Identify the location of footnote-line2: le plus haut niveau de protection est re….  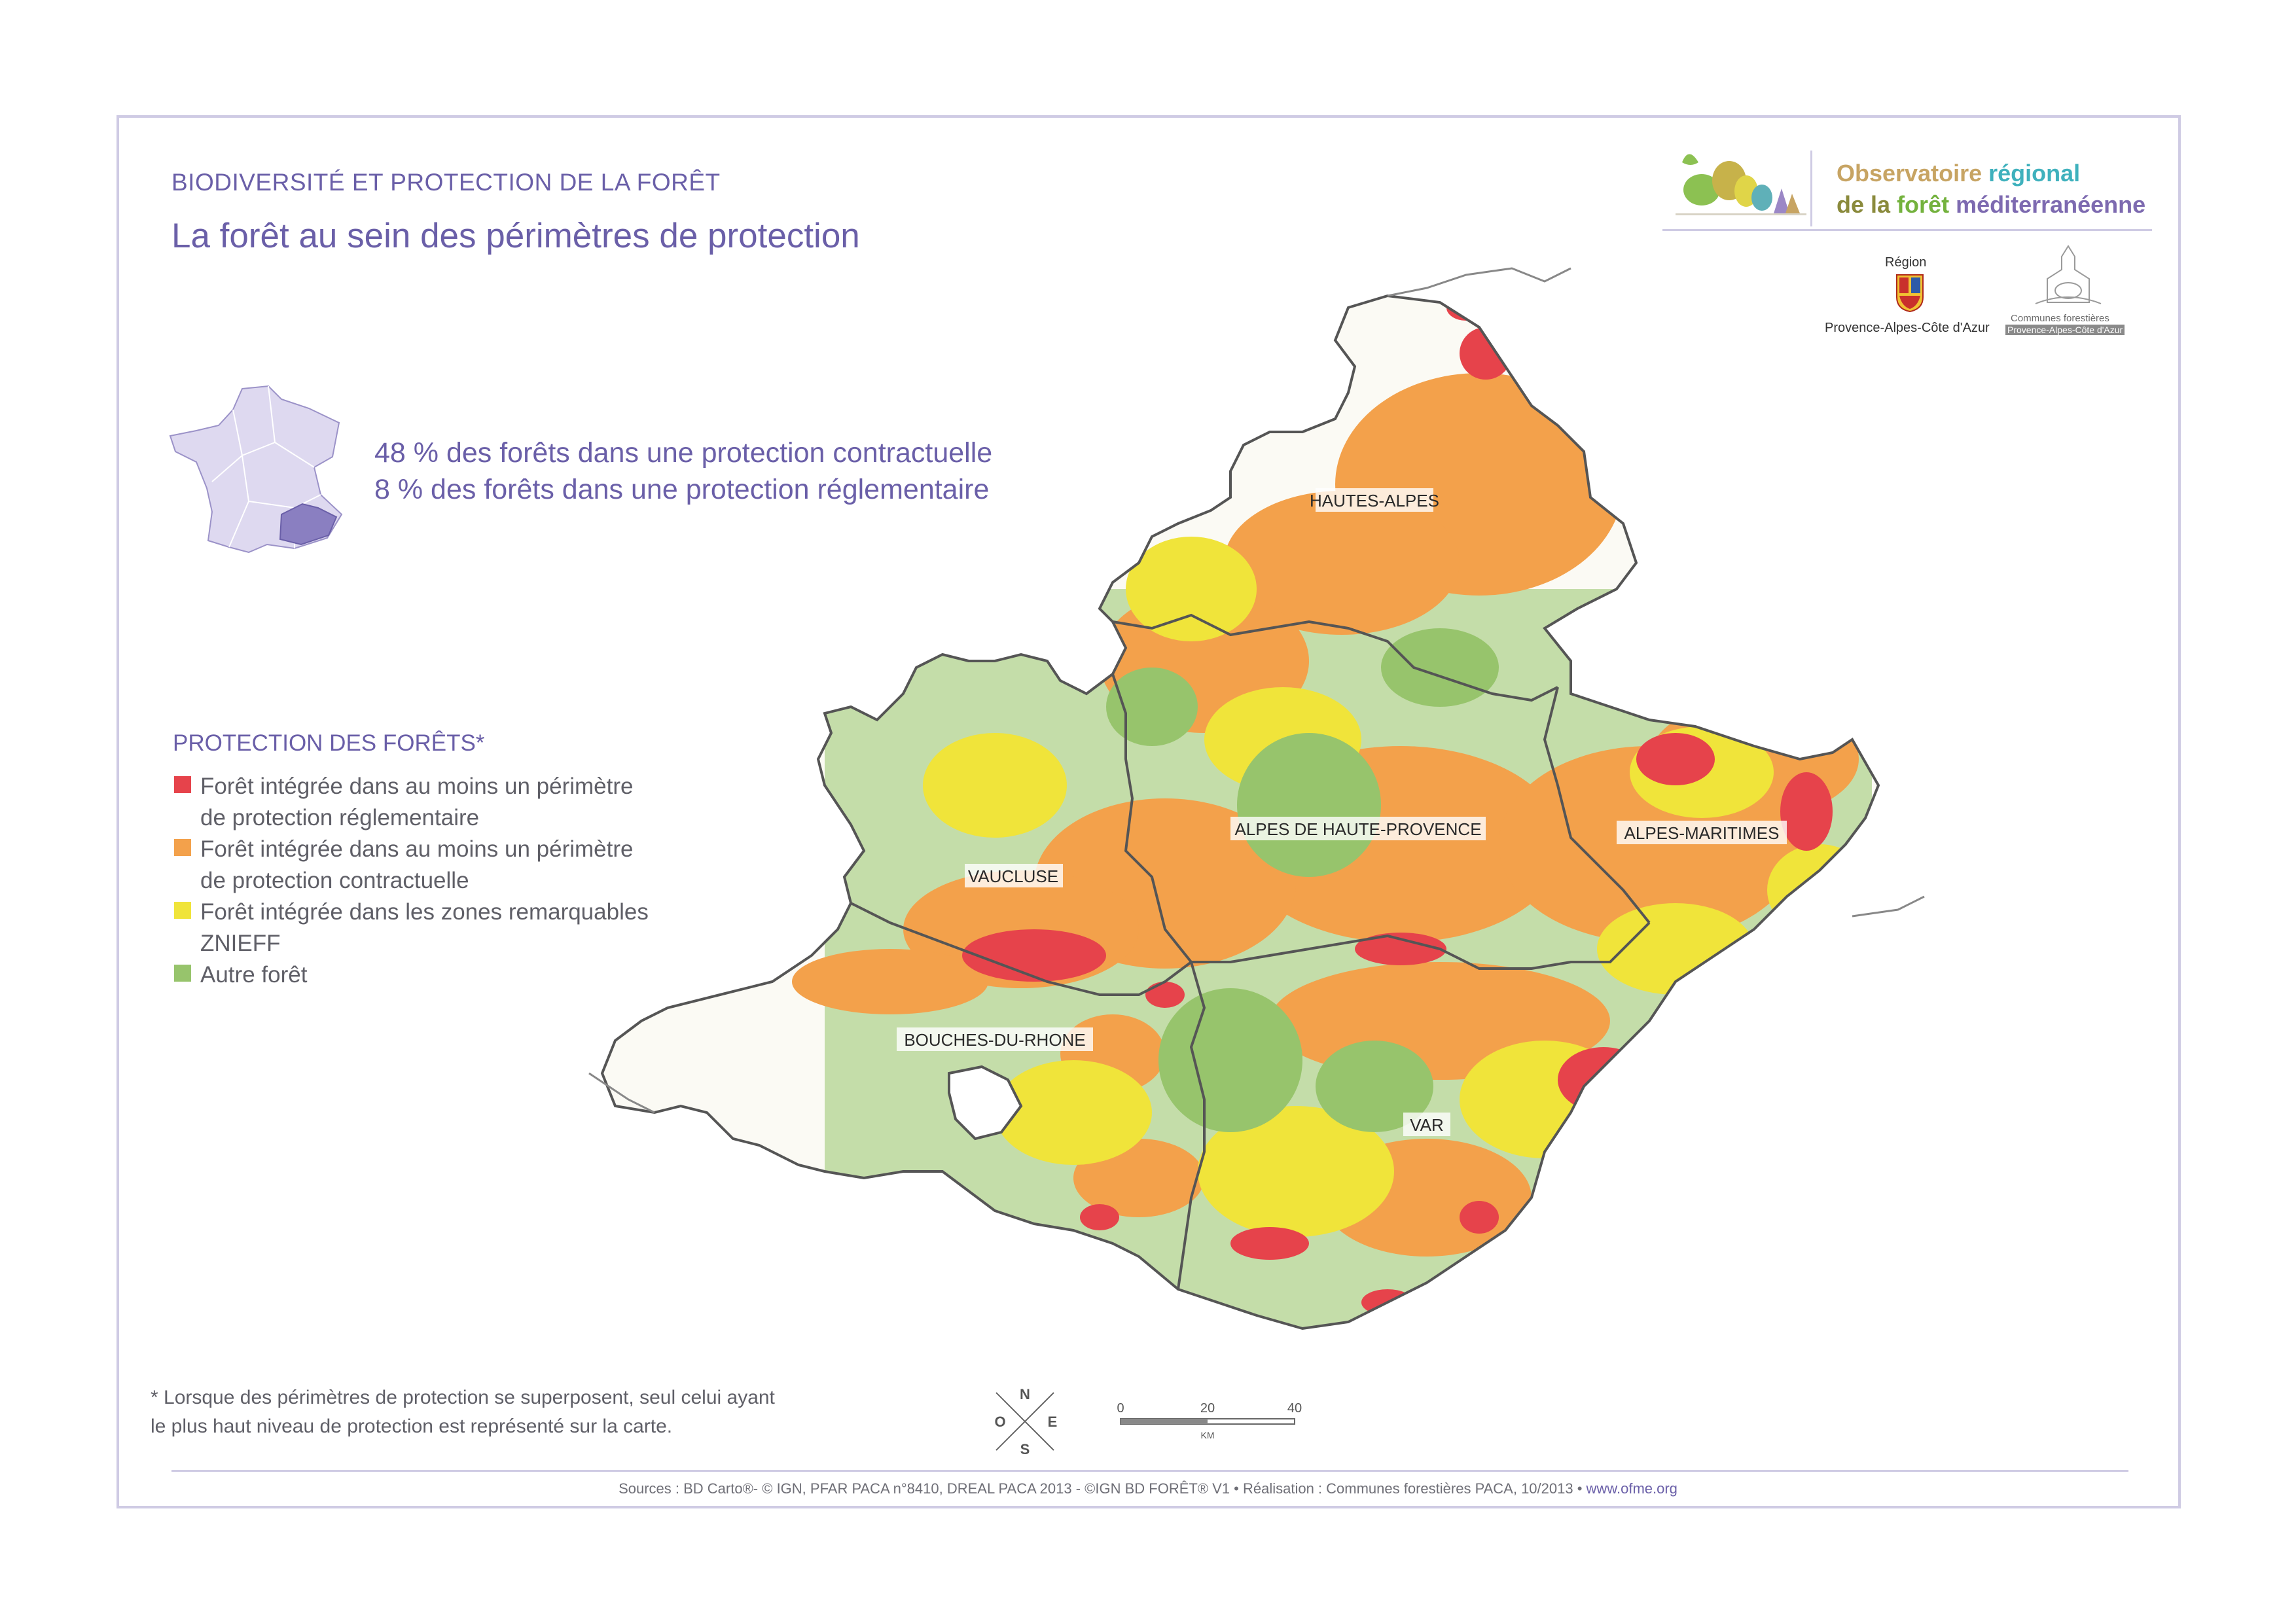
(412, 1427).